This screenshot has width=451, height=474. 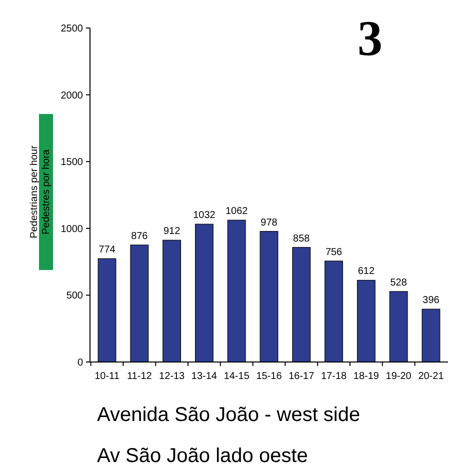 I want to click on y-tick-label: 2500, so click(x=72, y=29).